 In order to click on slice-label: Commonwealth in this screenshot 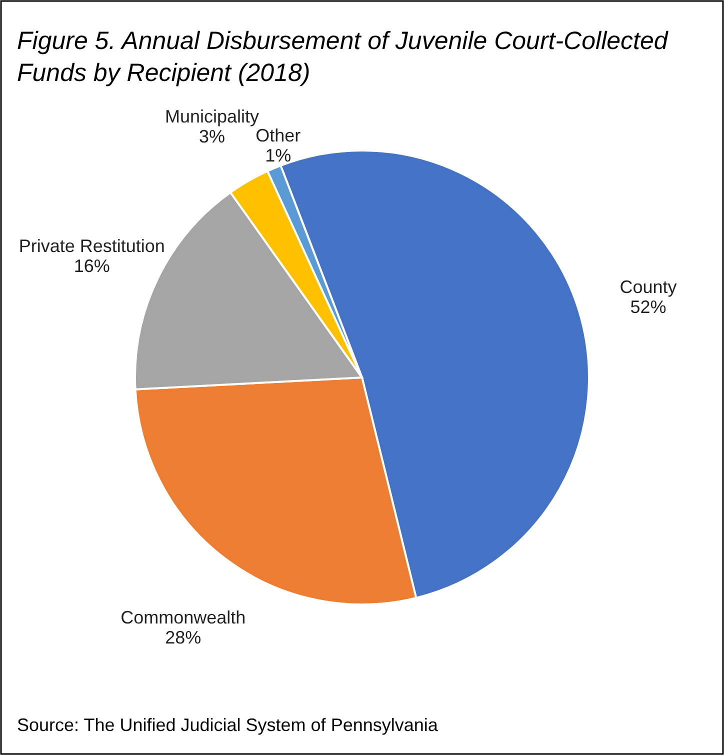, I will do `click(183, 617)`.